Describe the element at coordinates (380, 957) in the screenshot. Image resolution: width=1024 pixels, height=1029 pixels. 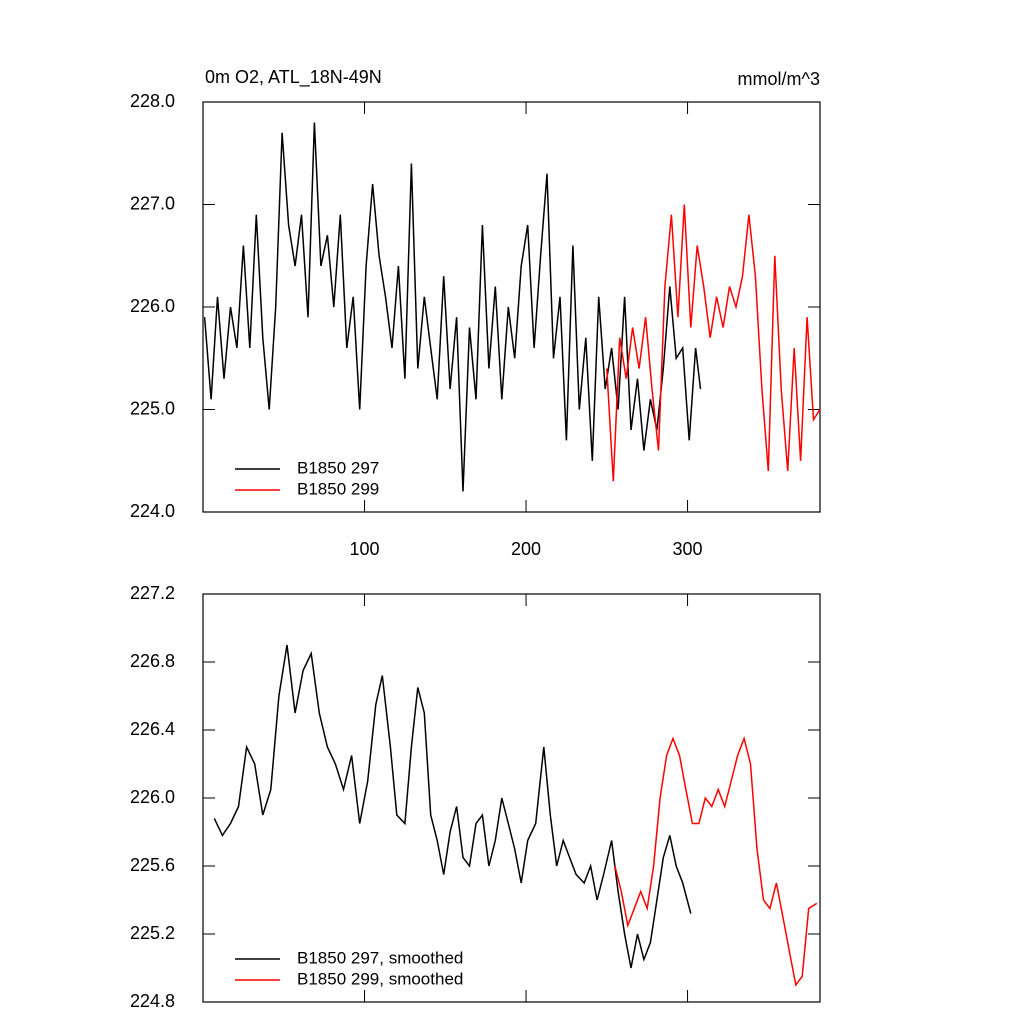
I see `legend-label: B1850 297, smoothed` at that location.